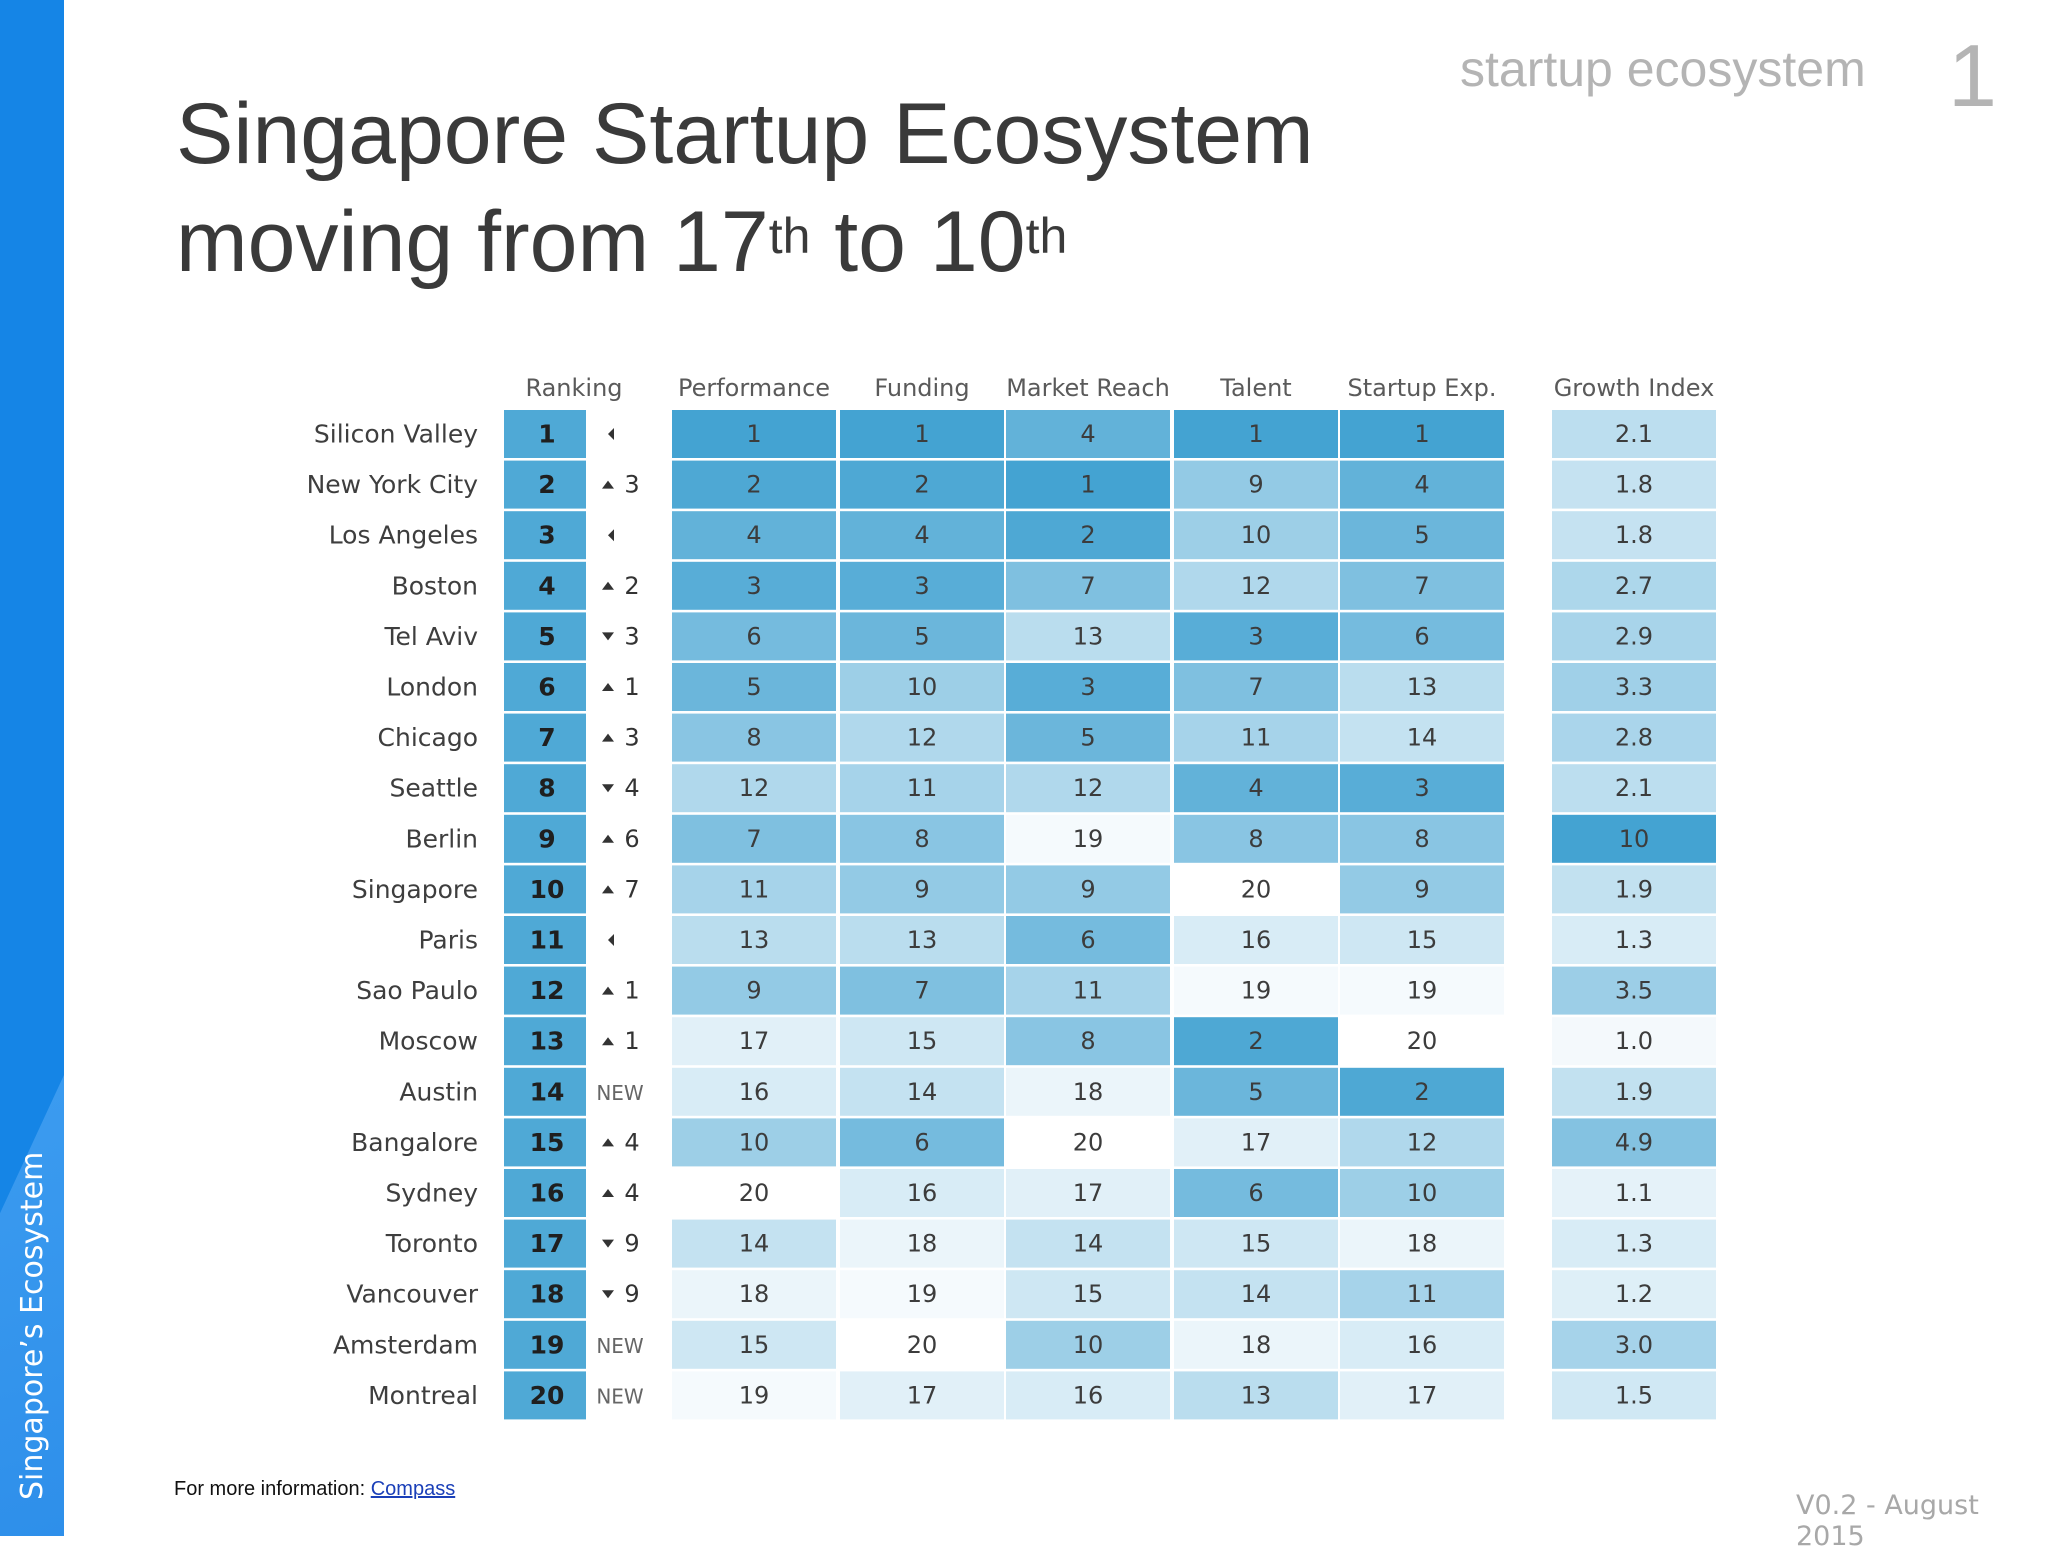 Image resolution: width=2048 pixels, height=1552 pixels. Describe the element at coordinates (314, 1489) in the screenshot. I see `footer-info: For more information: Compass` at that location.